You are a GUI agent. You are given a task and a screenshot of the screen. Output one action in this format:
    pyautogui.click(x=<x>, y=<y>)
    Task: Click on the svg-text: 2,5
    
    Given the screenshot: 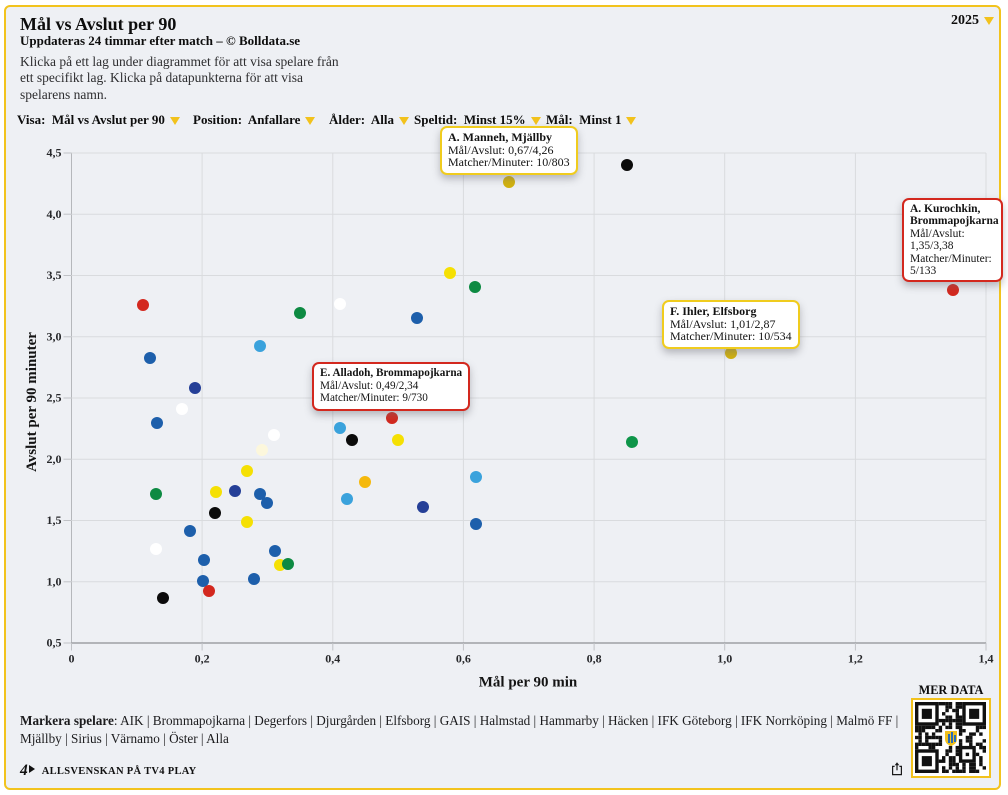 What is the action you would take?
    pyautogui.click(x=54, y=398)
    